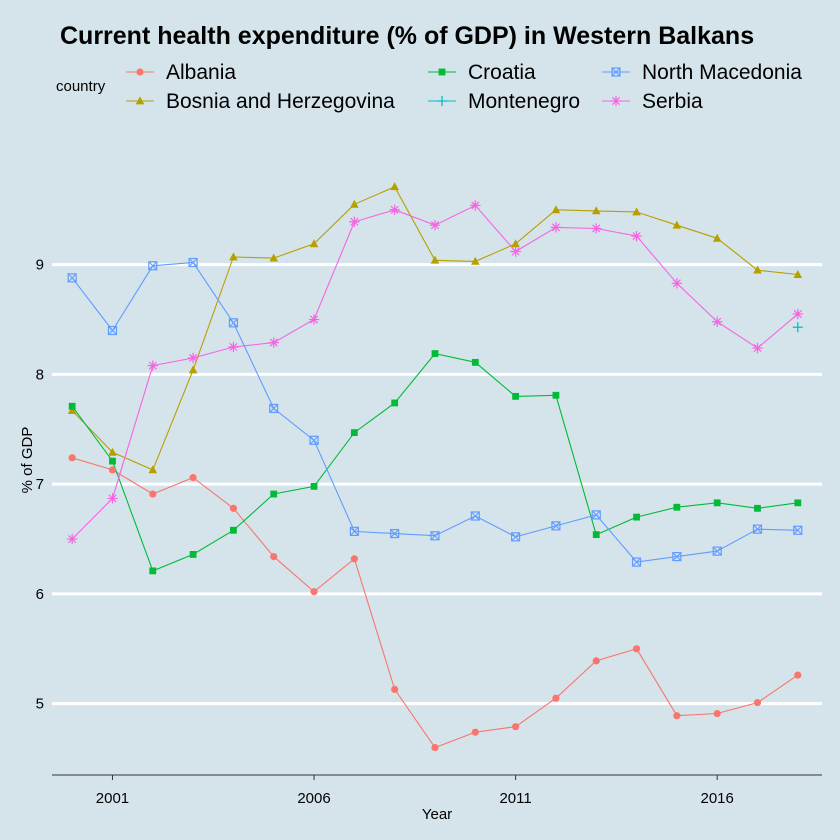  I want to click on x-tick-label: 2011, so click(515, 798).